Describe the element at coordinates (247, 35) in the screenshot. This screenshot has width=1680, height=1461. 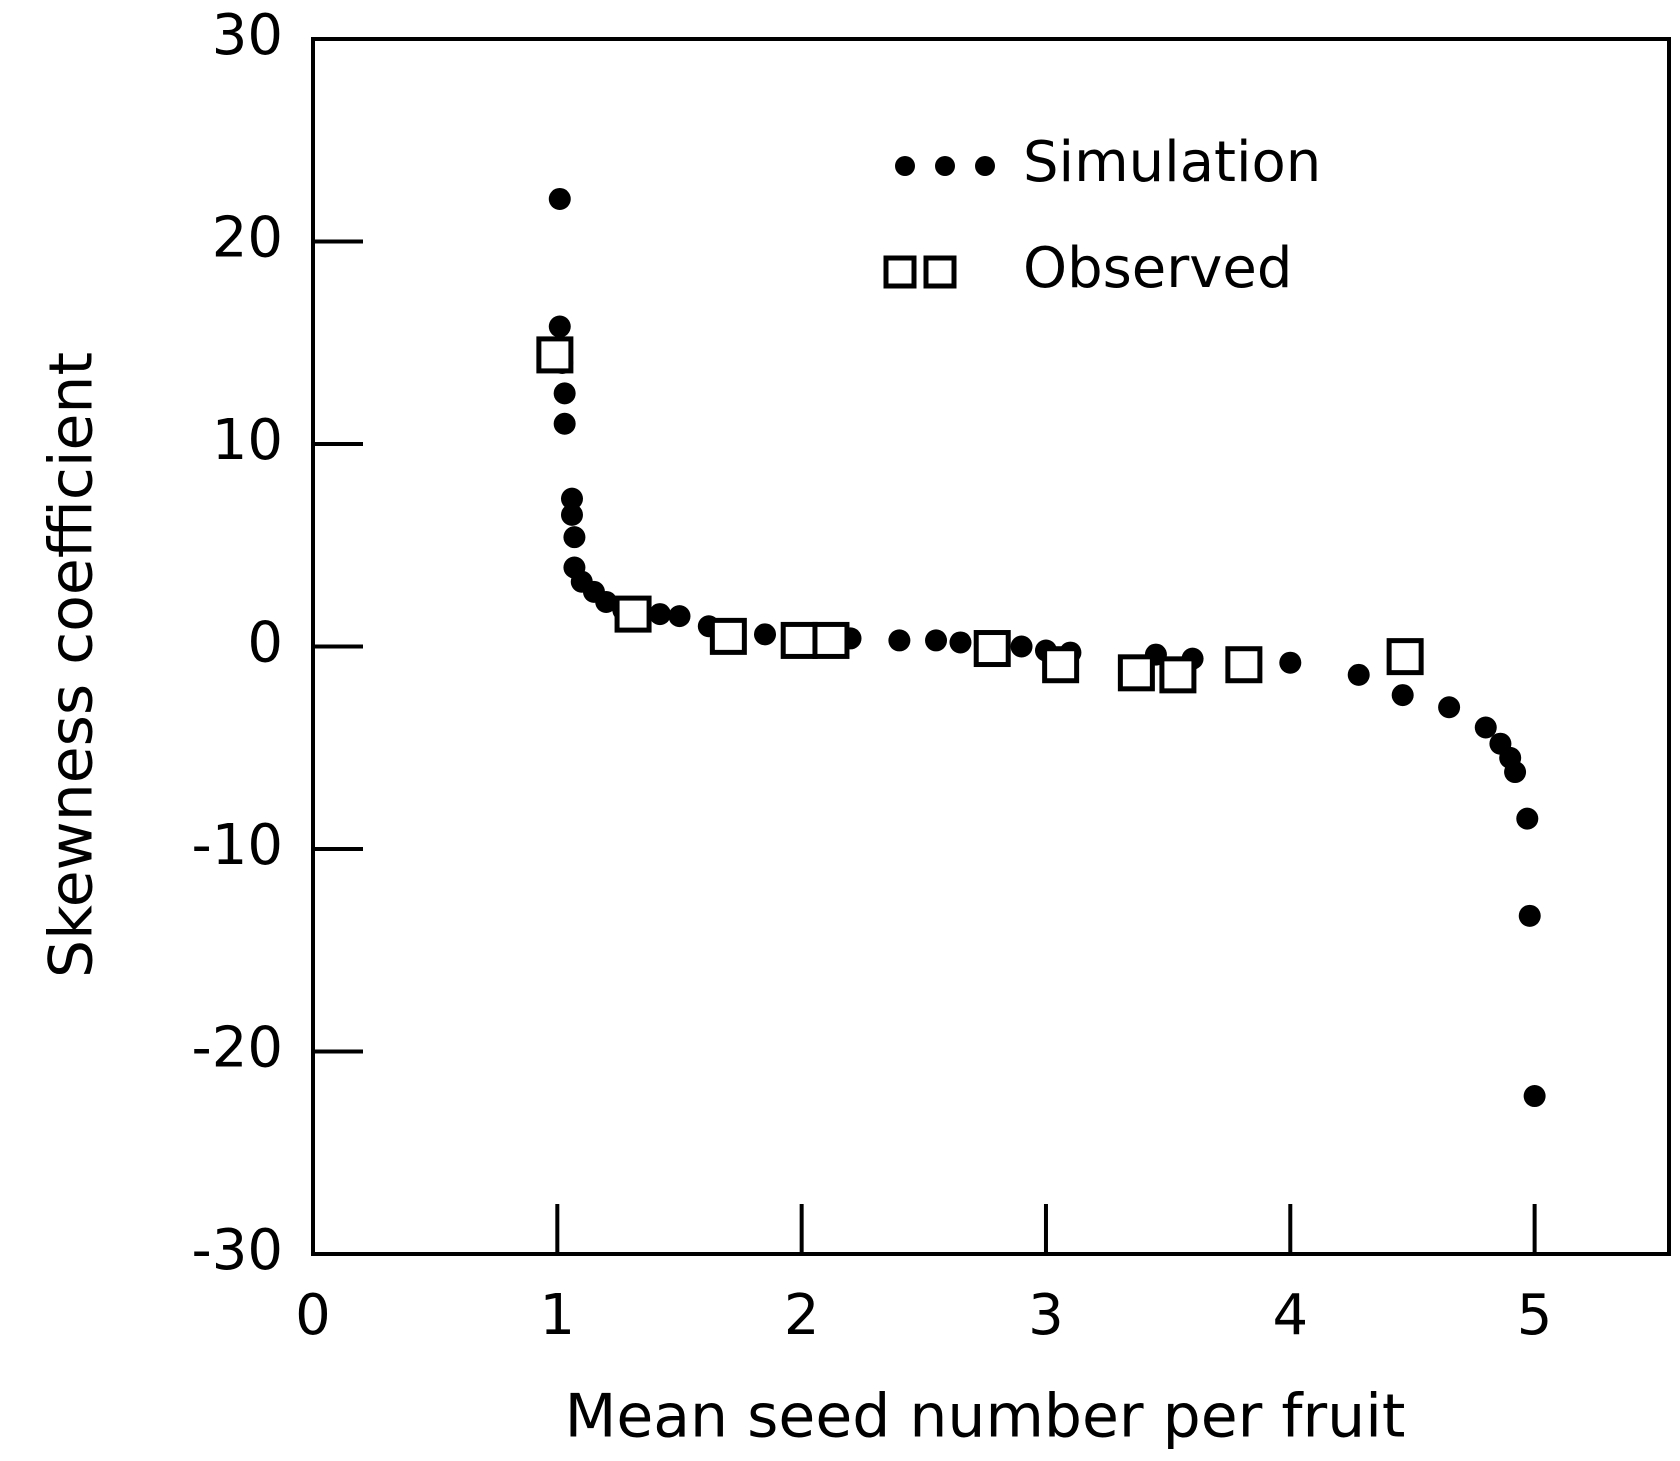
I see `y-tick-label: 30` at that location.